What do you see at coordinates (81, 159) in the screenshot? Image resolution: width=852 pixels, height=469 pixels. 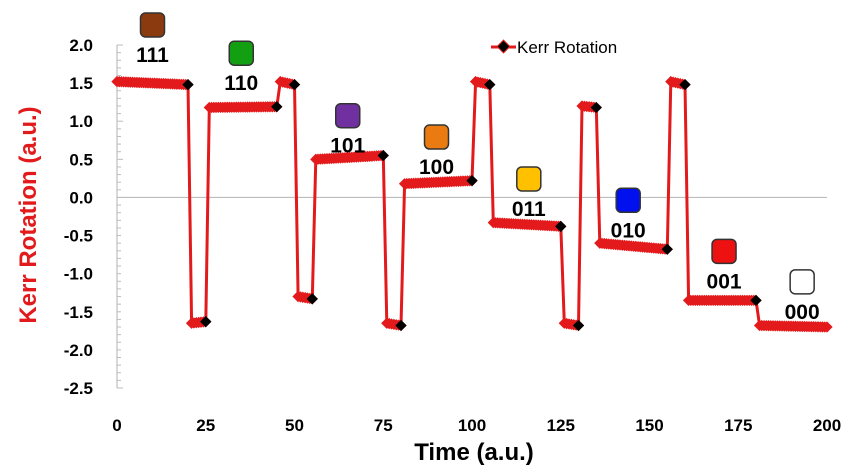 I see `y-tick-label: 0.5` at bounding box center [81, 159].